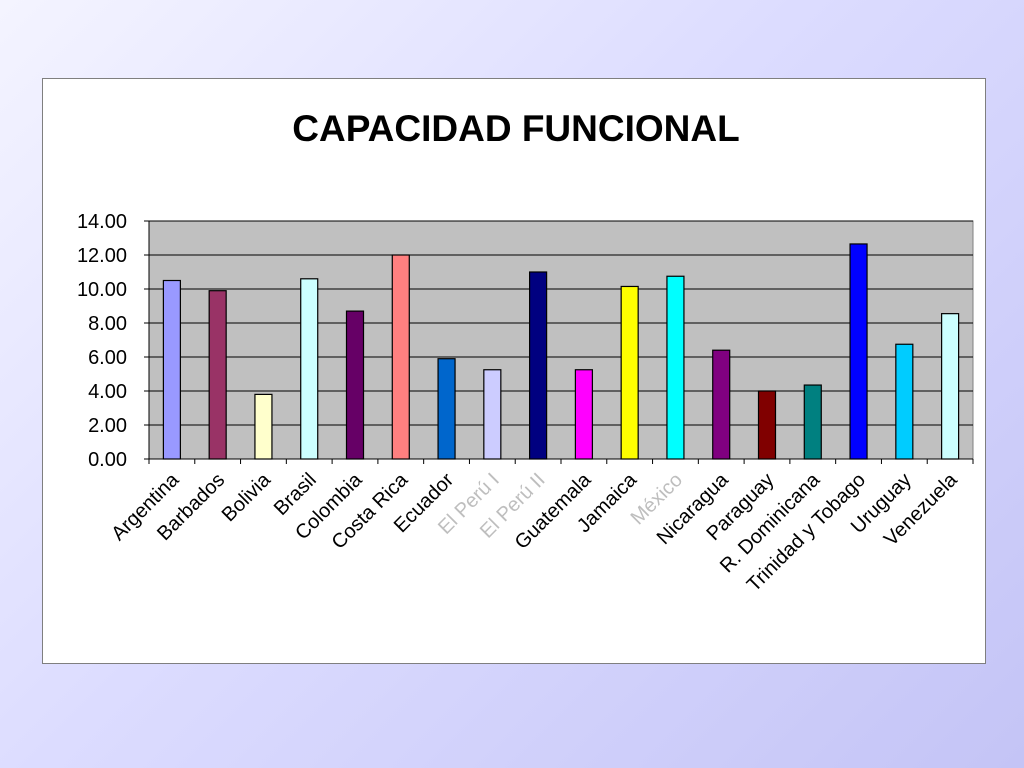 This screenshot has width=1024, height=768. Describe the element at coordinates (107, 358) in the screenshot. I see `y-tick-label: 6.00` at that location.